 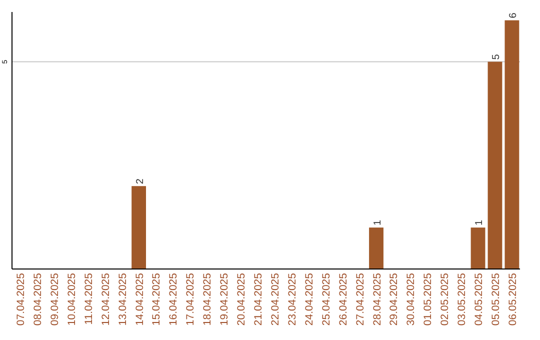 What do you see at coordinates (190, 299) in the screenshot?
I see `x-tick-label: 17.04.2025` at bounding box center [190, 299].